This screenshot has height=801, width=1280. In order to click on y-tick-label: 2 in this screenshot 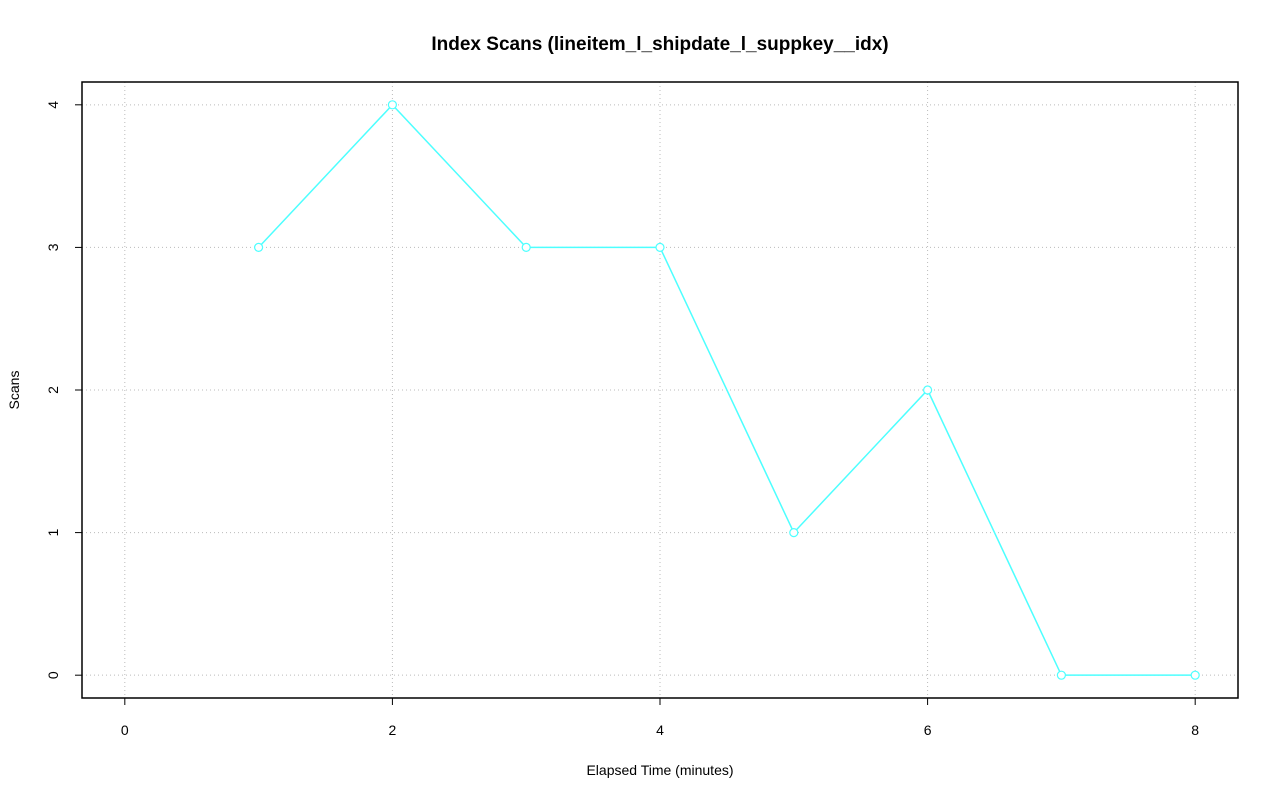, I will do `click(53, 390)`.